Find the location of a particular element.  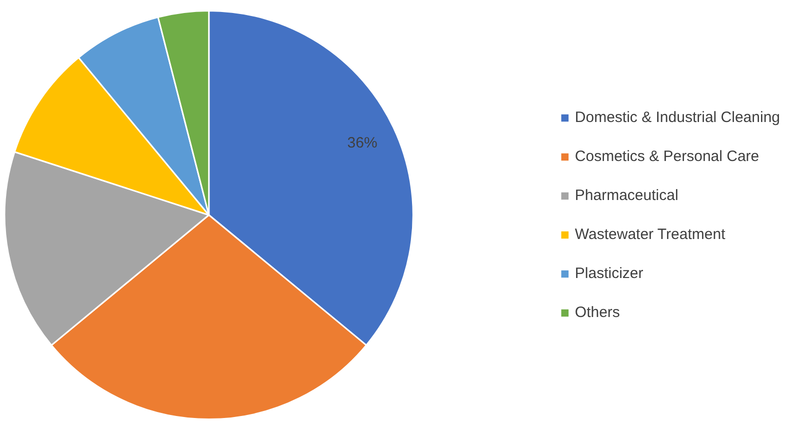

legend-label: Cosmetics & Personal Care is located at coordinates (667, 156).